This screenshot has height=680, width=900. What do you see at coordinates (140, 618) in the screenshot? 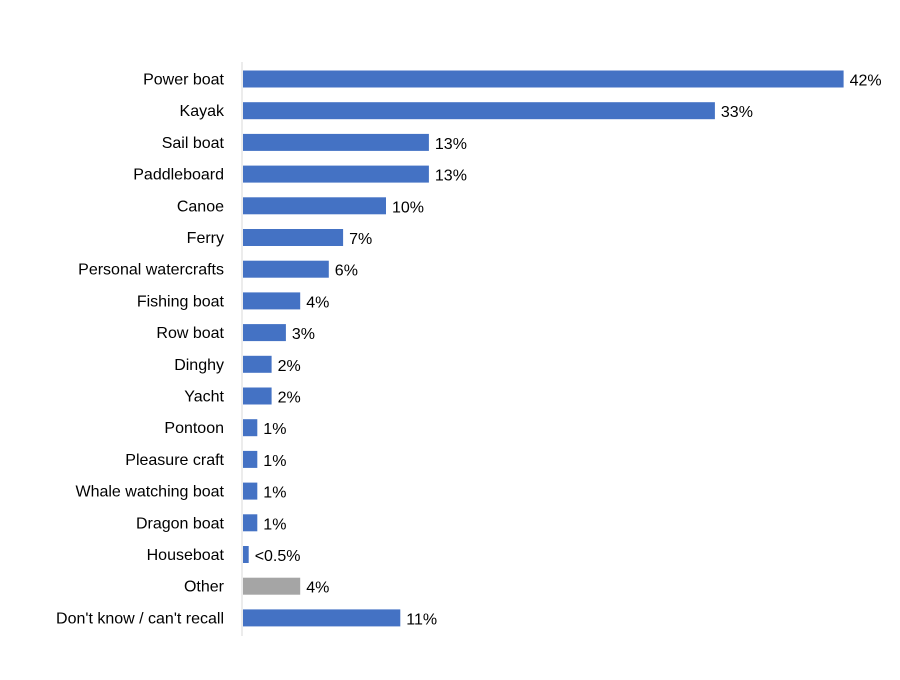
I see `category-label: Don't know / can't recall` at bounding box center [140, 618].